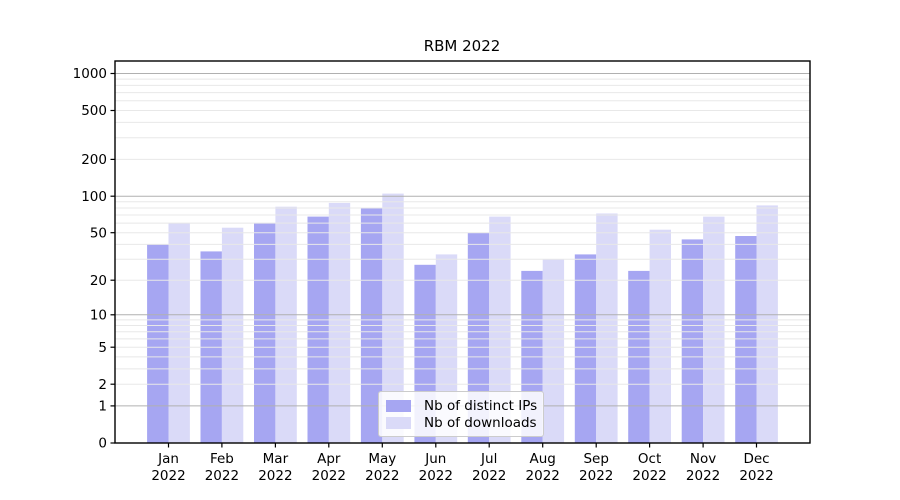  I want to click on y-tick-label: 20, so click(98, 281).